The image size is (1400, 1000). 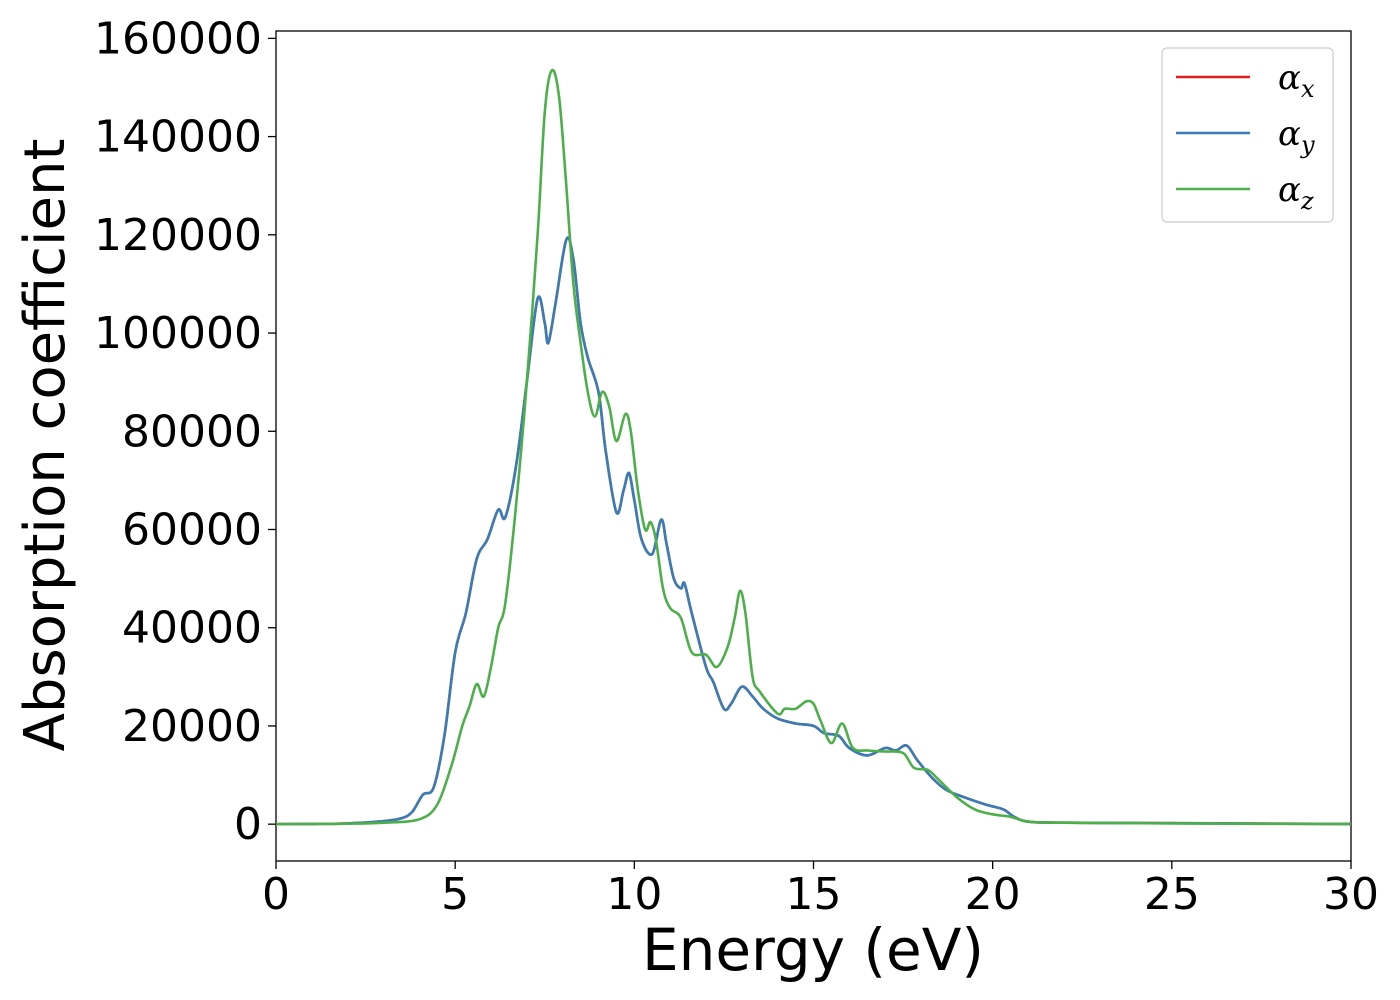 I want to click on x-tick-label: 5, so click(x=455, y=894).